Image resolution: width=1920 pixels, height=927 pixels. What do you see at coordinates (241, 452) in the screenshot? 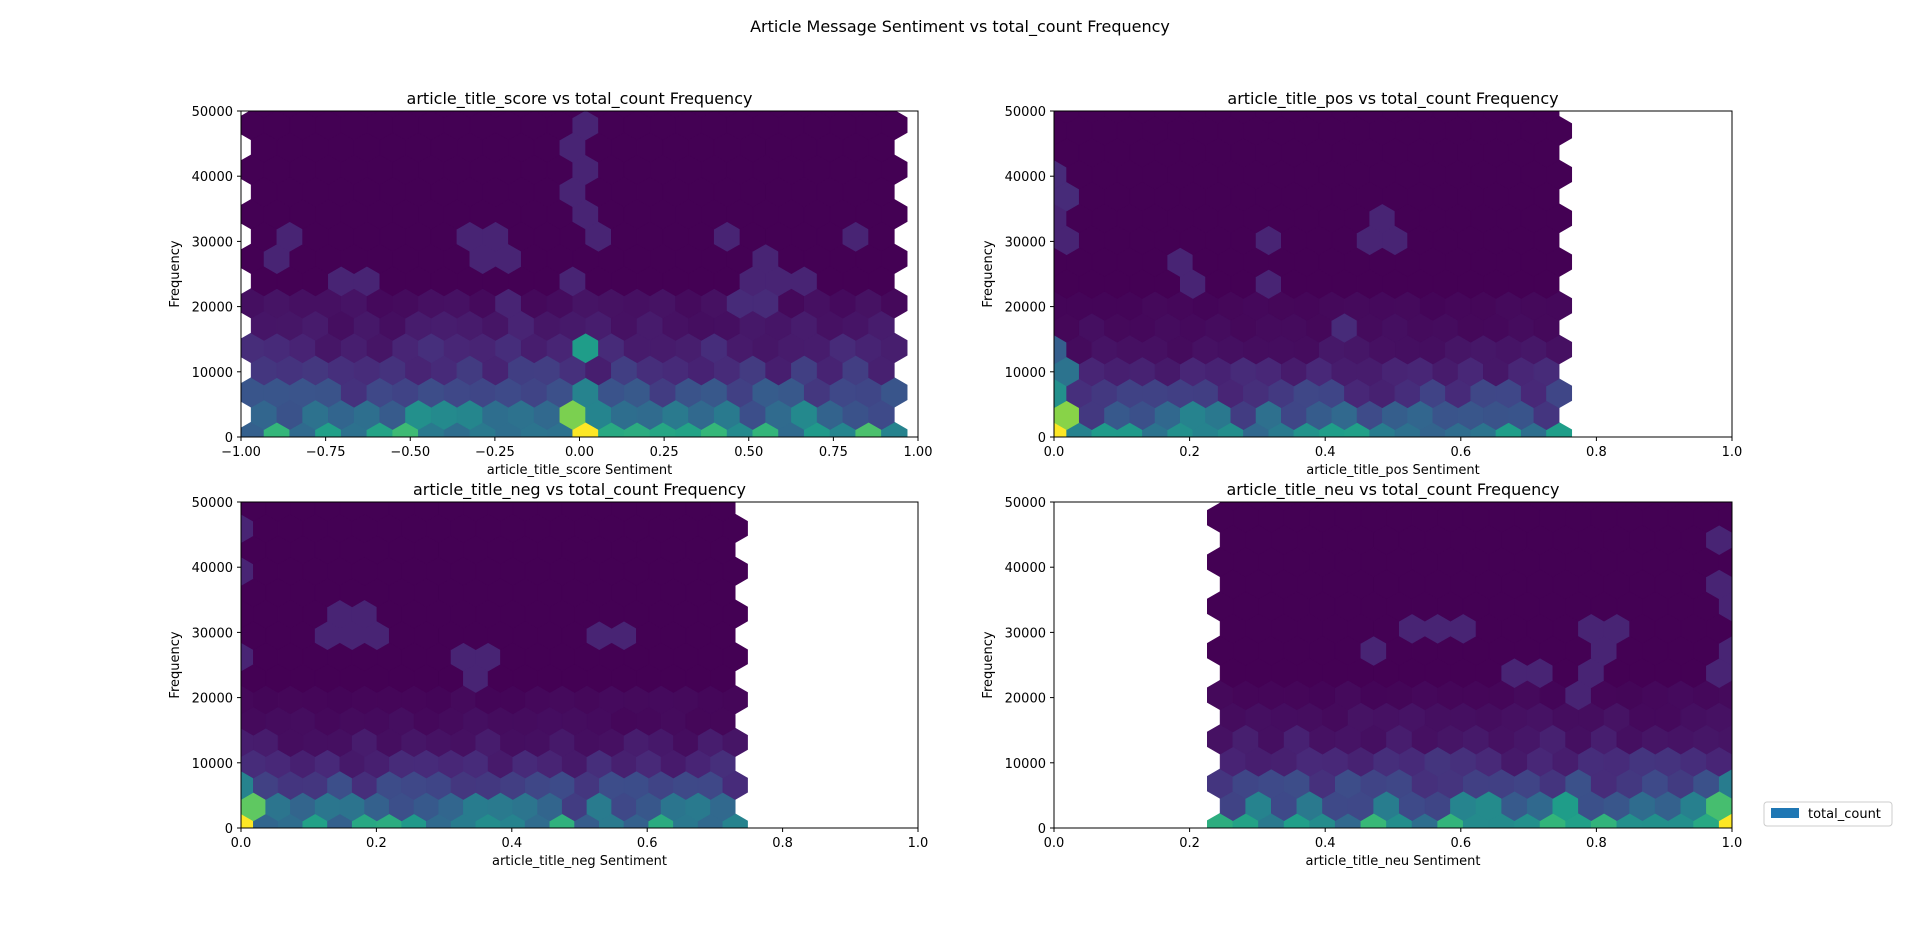
I see `x-tick-label: −1.00` at bounding box center [241, 452].